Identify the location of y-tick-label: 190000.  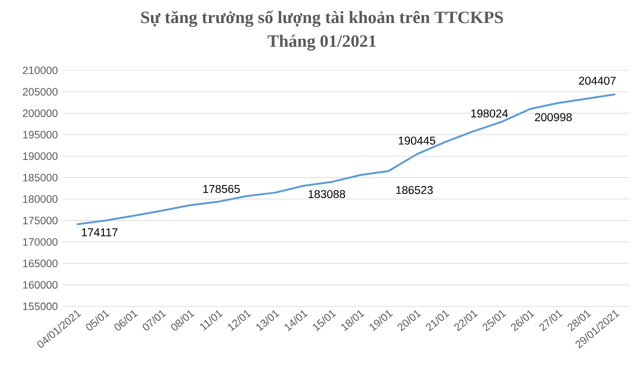
(40, 156).